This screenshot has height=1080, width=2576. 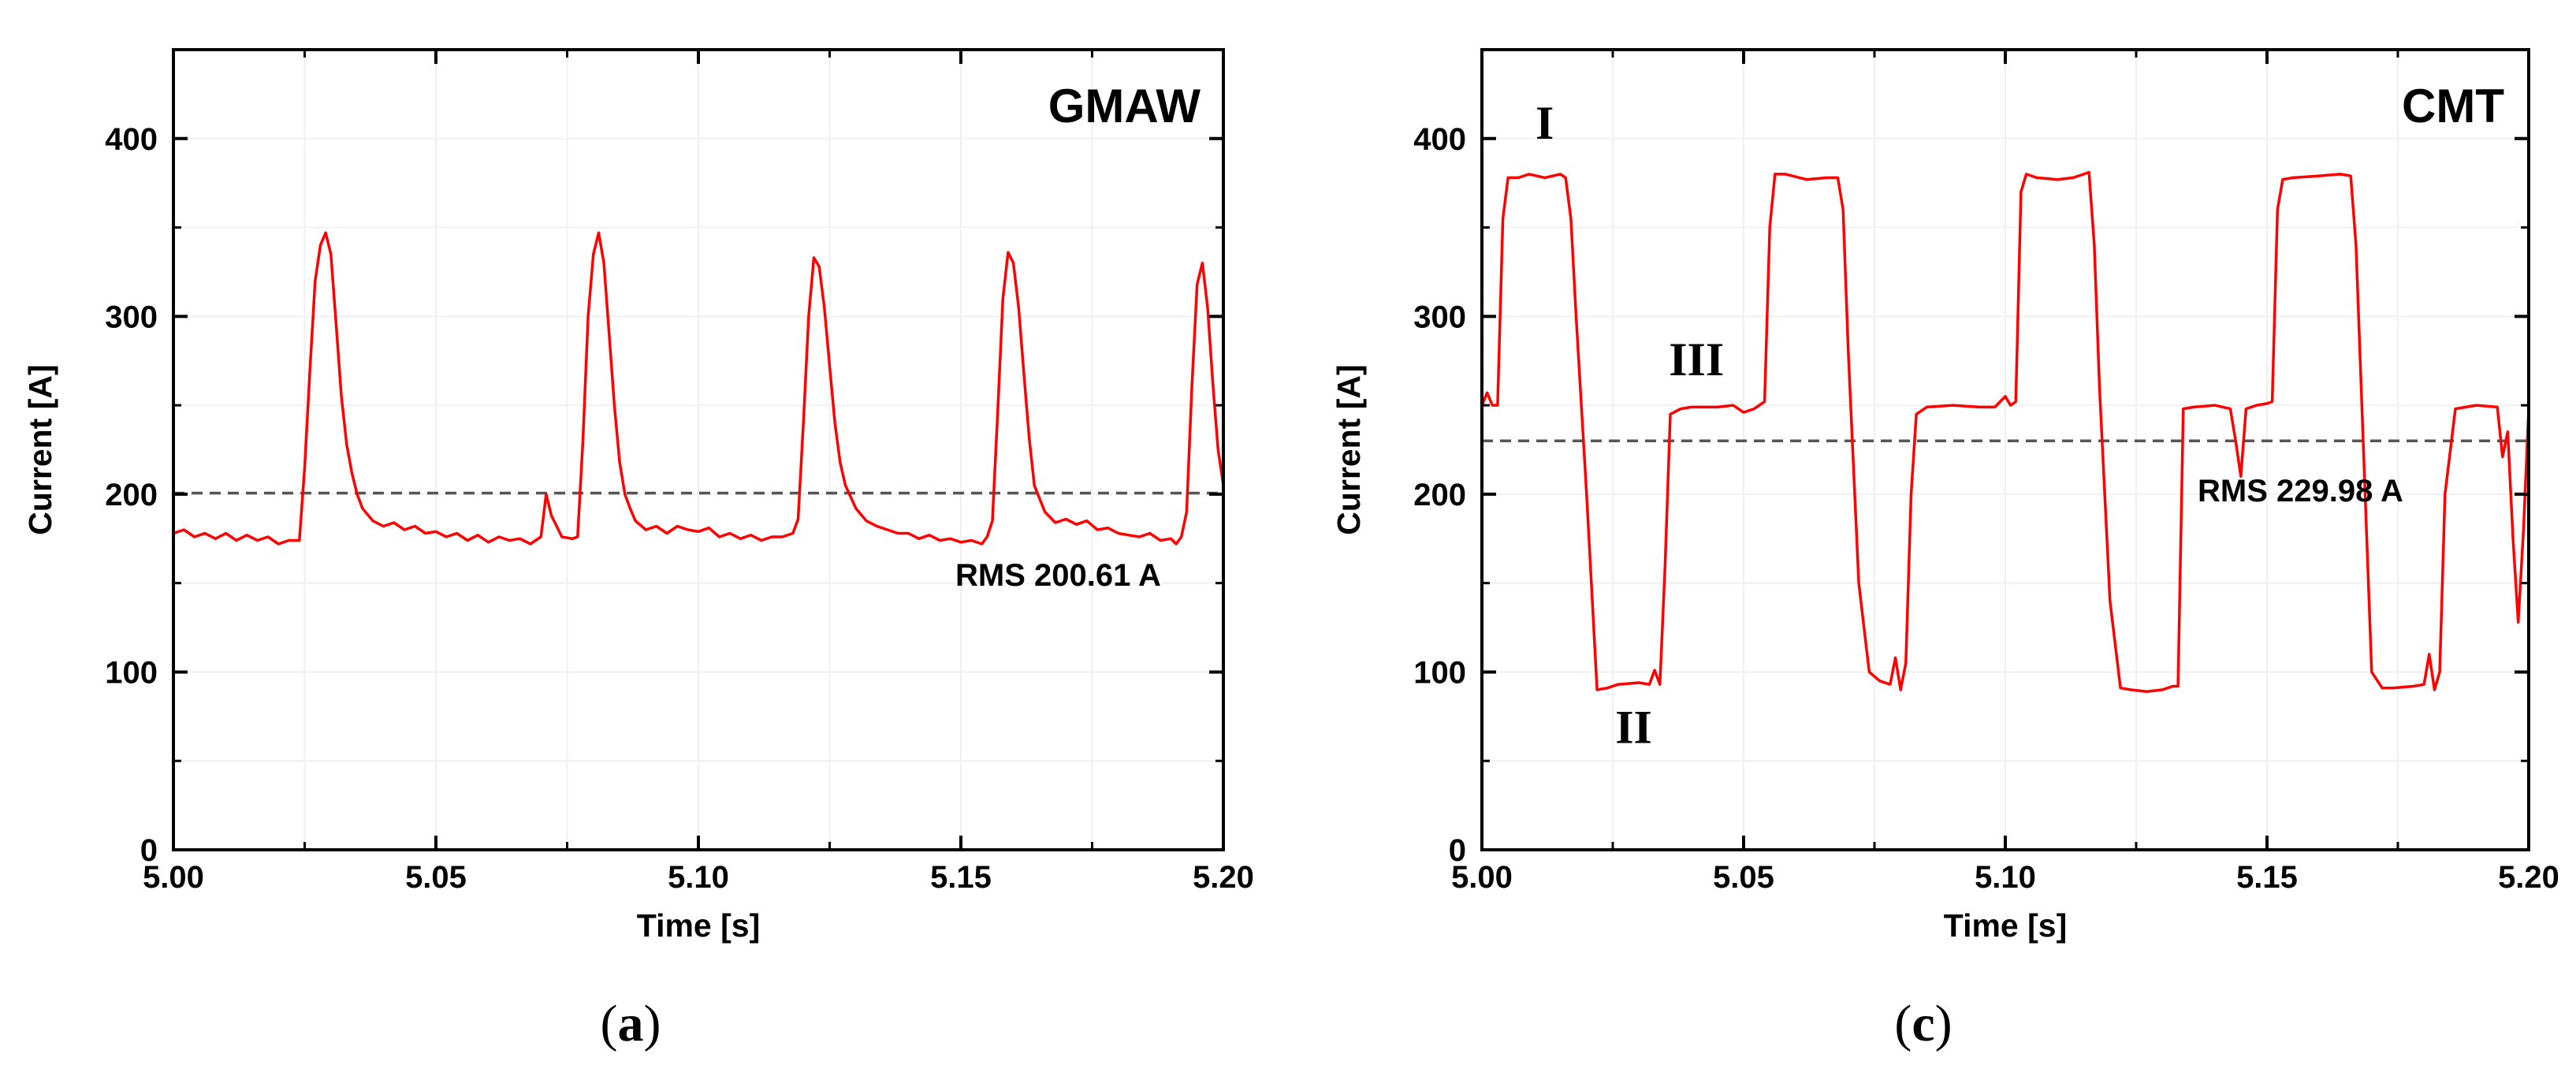 What do you see at coordinates (2300, 491) in the screenshot?
I see `rms-label: RMS 229.98 A` at bounding box center [2300, 491].